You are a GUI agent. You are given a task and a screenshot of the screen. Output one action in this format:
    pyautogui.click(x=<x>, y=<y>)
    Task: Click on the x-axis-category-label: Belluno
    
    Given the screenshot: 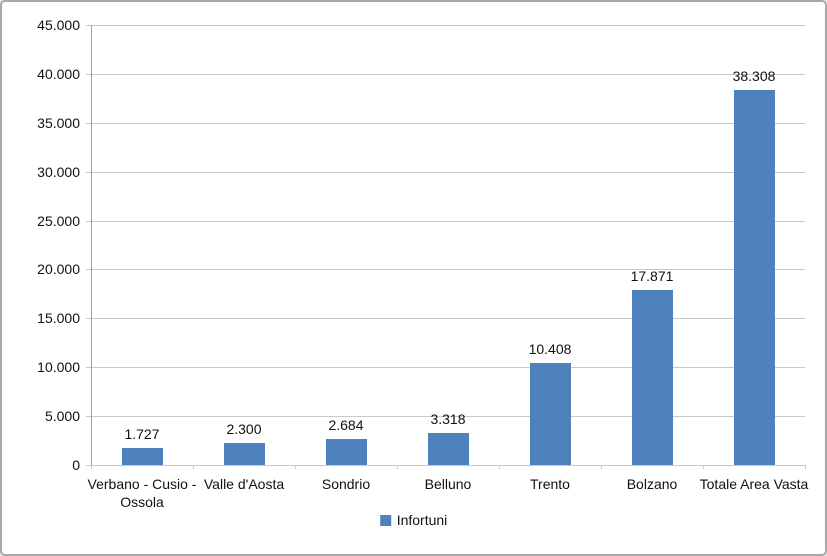 What is the action you would take?
    pyautogui.click(x=448, y=484)
    